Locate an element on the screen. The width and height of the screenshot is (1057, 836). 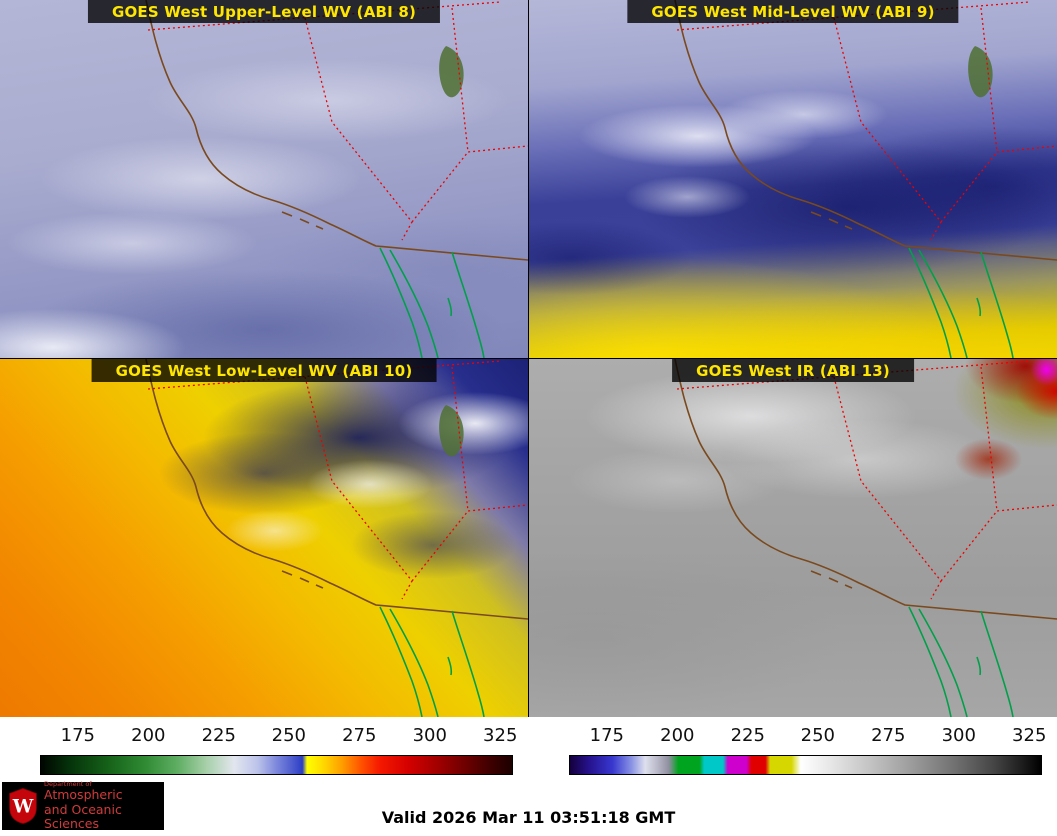
crest-letter: W is located at coordinates (23, 807).